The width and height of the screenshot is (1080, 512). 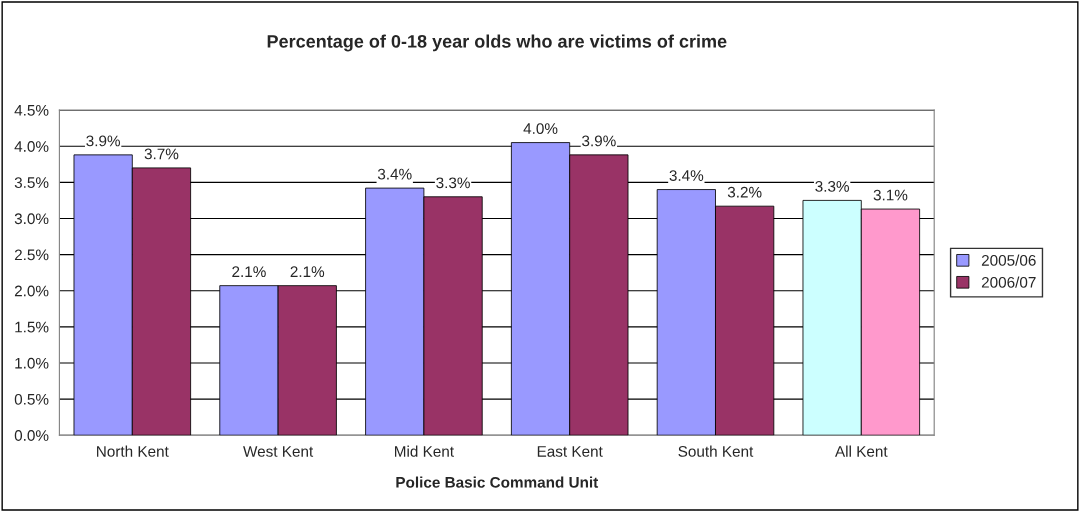 I want to click on data-label: 4.0%, so click(x=540, y=129).